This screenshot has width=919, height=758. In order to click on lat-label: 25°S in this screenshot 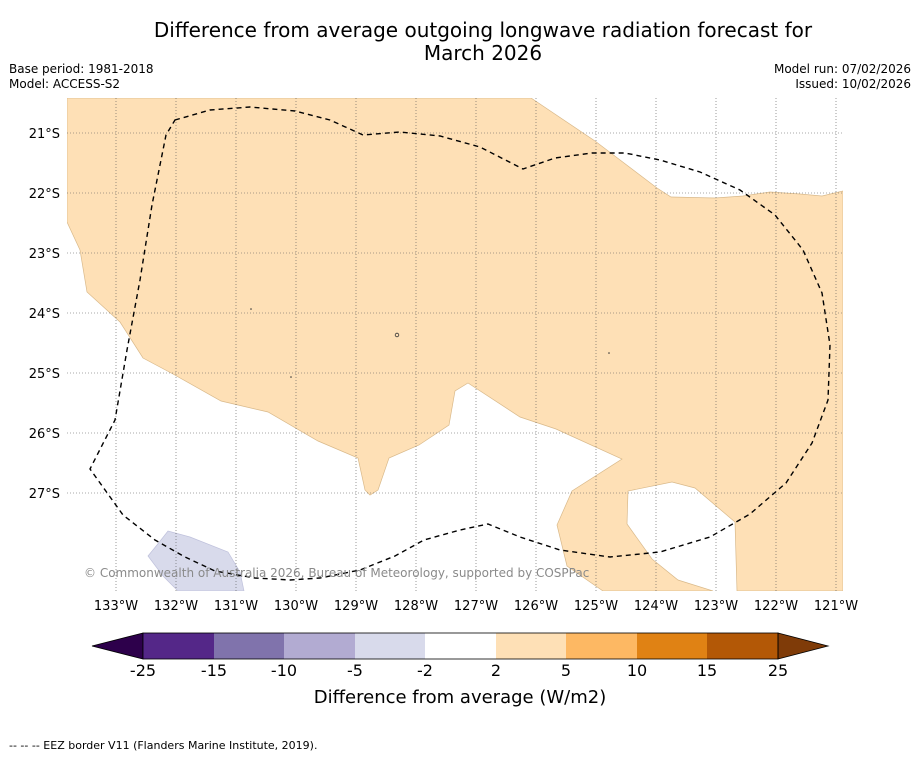, I will do `click(44, 374)`.